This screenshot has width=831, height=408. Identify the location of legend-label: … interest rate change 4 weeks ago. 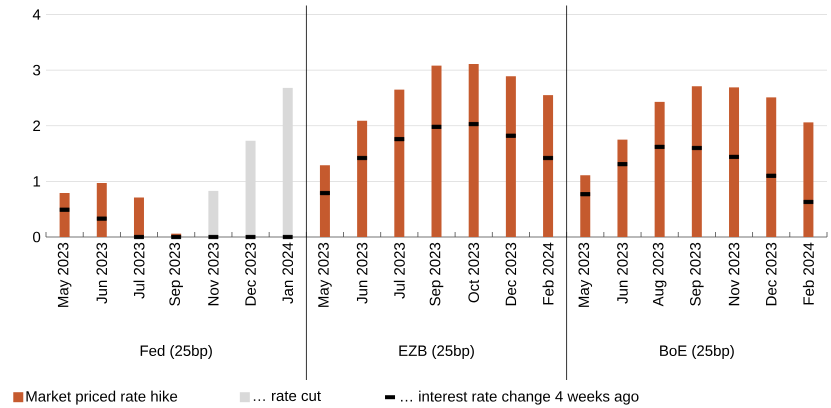
(519, 397).